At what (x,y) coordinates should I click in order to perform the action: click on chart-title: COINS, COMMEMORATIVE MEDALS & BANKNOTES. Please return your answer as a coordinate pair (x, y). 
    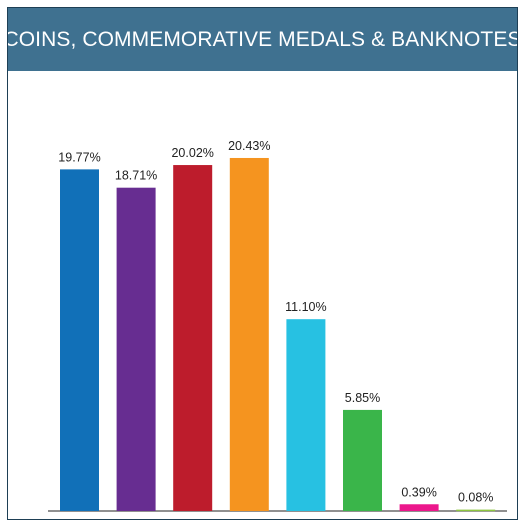
    Looking at the image, I should click on (262, 39).